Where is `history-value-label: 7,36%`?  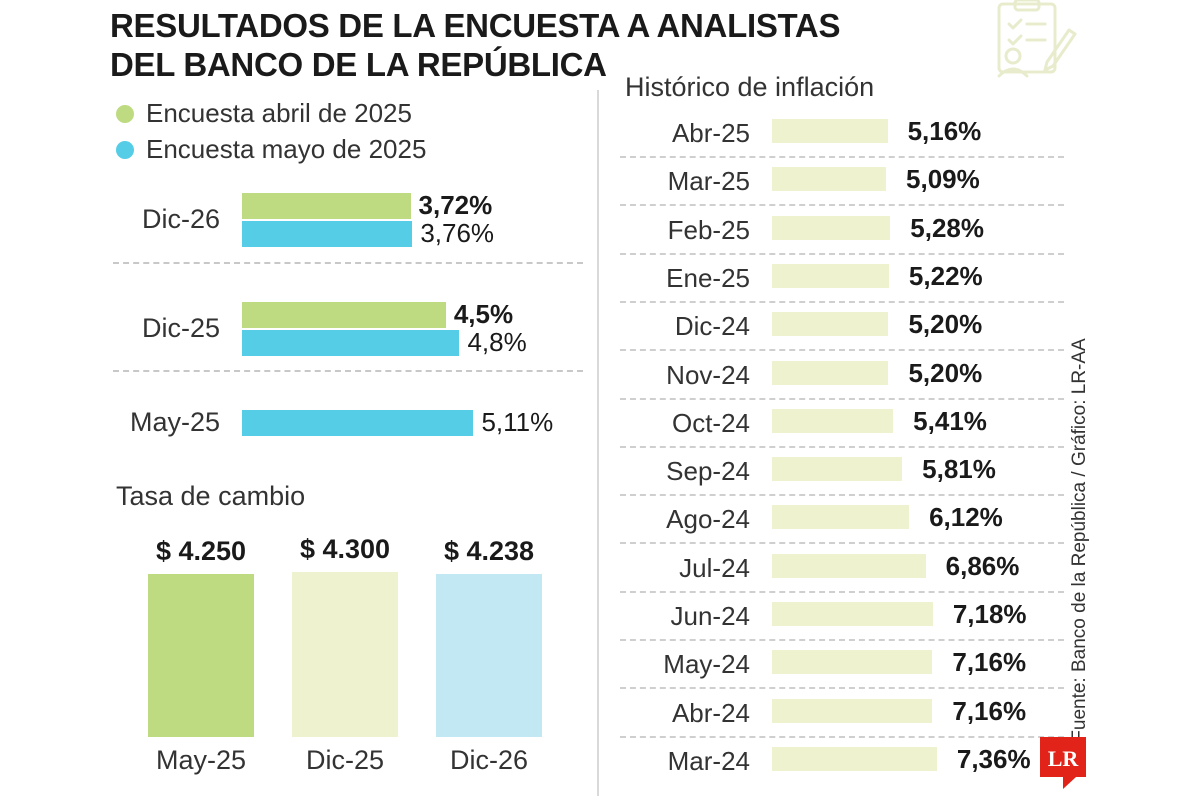
history-value-label: 7,36% is located at coordinates (993, 758).